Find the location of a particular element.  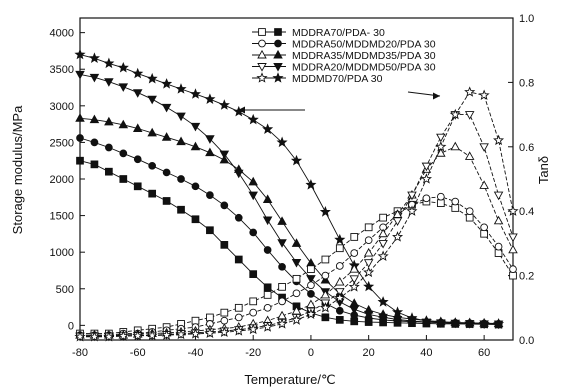

x-tick-label: -80 is located at coordinates (80, 353).